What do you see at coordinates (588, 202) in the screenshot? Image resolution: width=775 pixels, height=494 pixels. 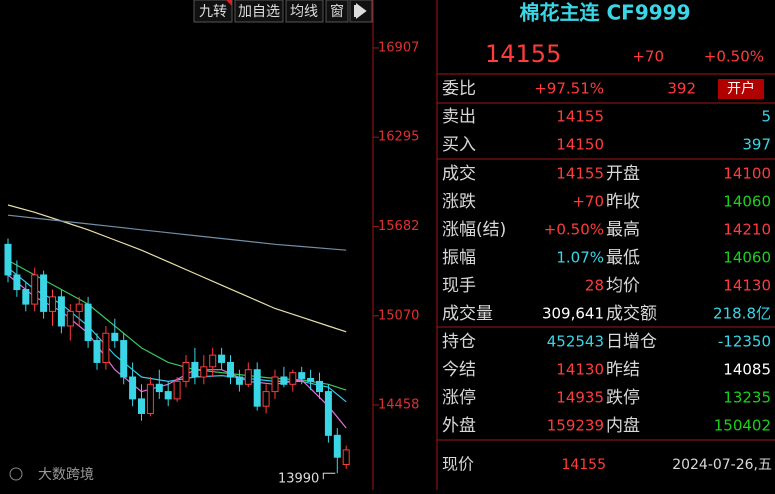 I see `row-value: +70` at bounding box center [588, 202].